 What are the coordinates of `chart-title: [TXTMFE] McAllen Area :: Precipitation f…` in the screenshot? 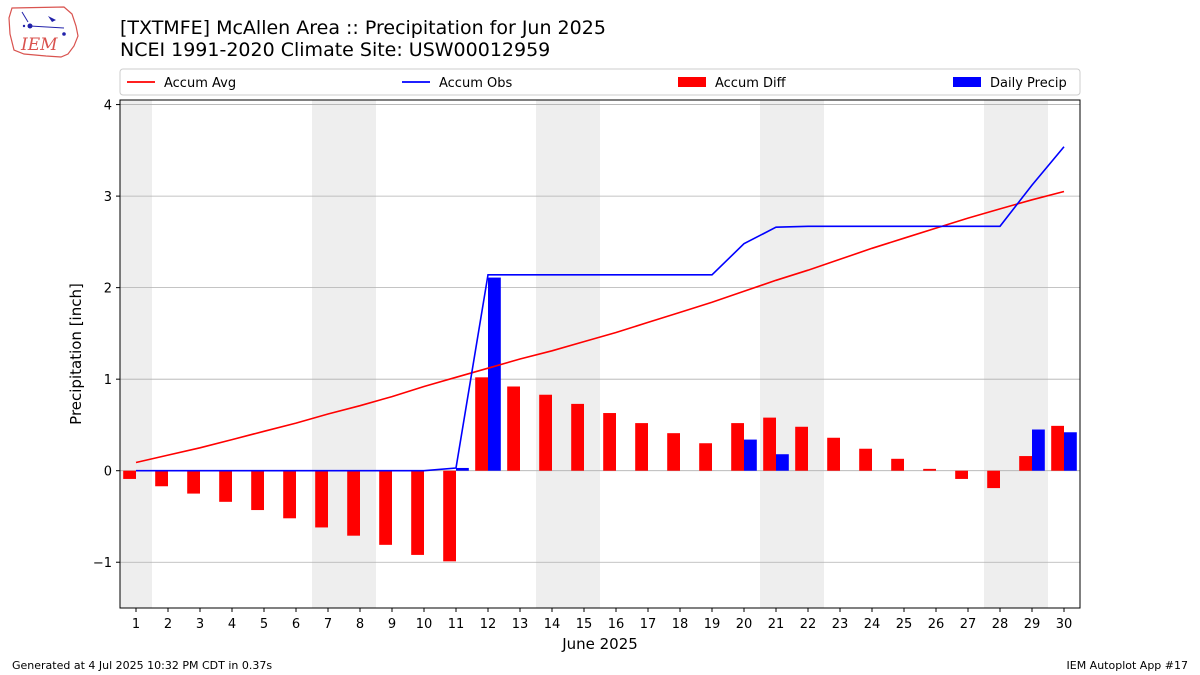 It's located at (363, 28).